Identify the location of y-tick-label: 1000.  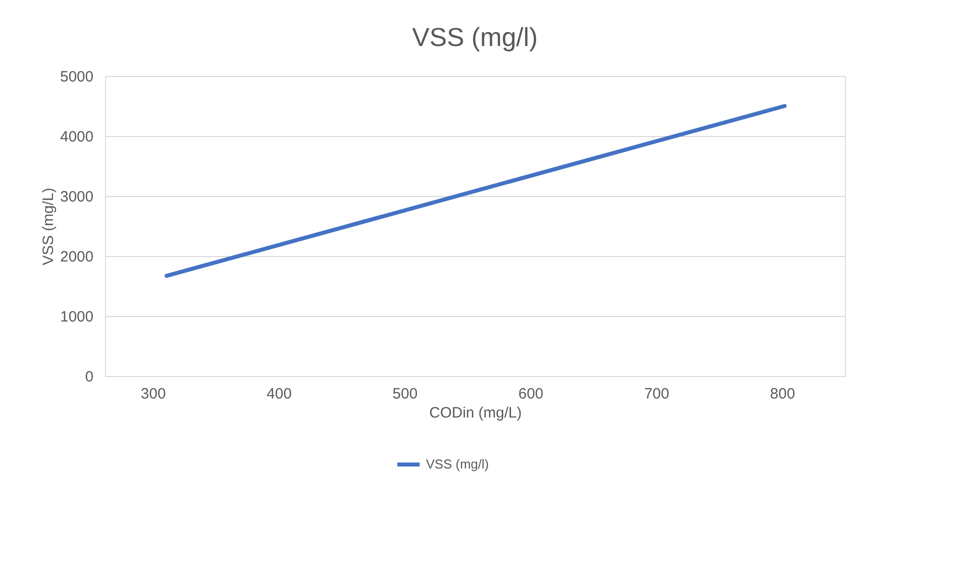
(77, 317).